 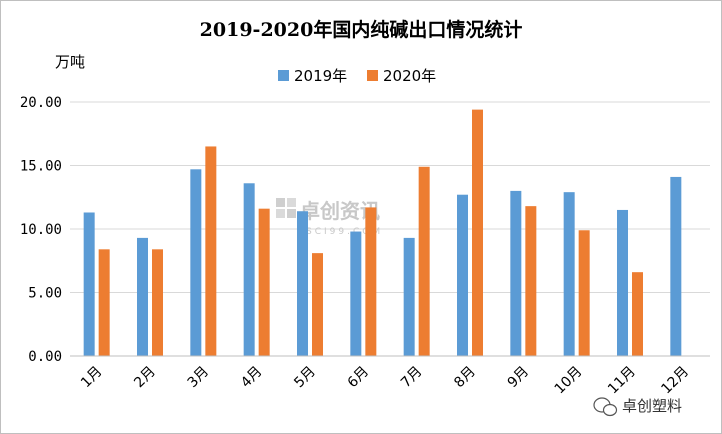 What do you see at coordinates (372, 75) in the screenshot?
I see `legend-swatch-2020` at bounding box center [372, 75].